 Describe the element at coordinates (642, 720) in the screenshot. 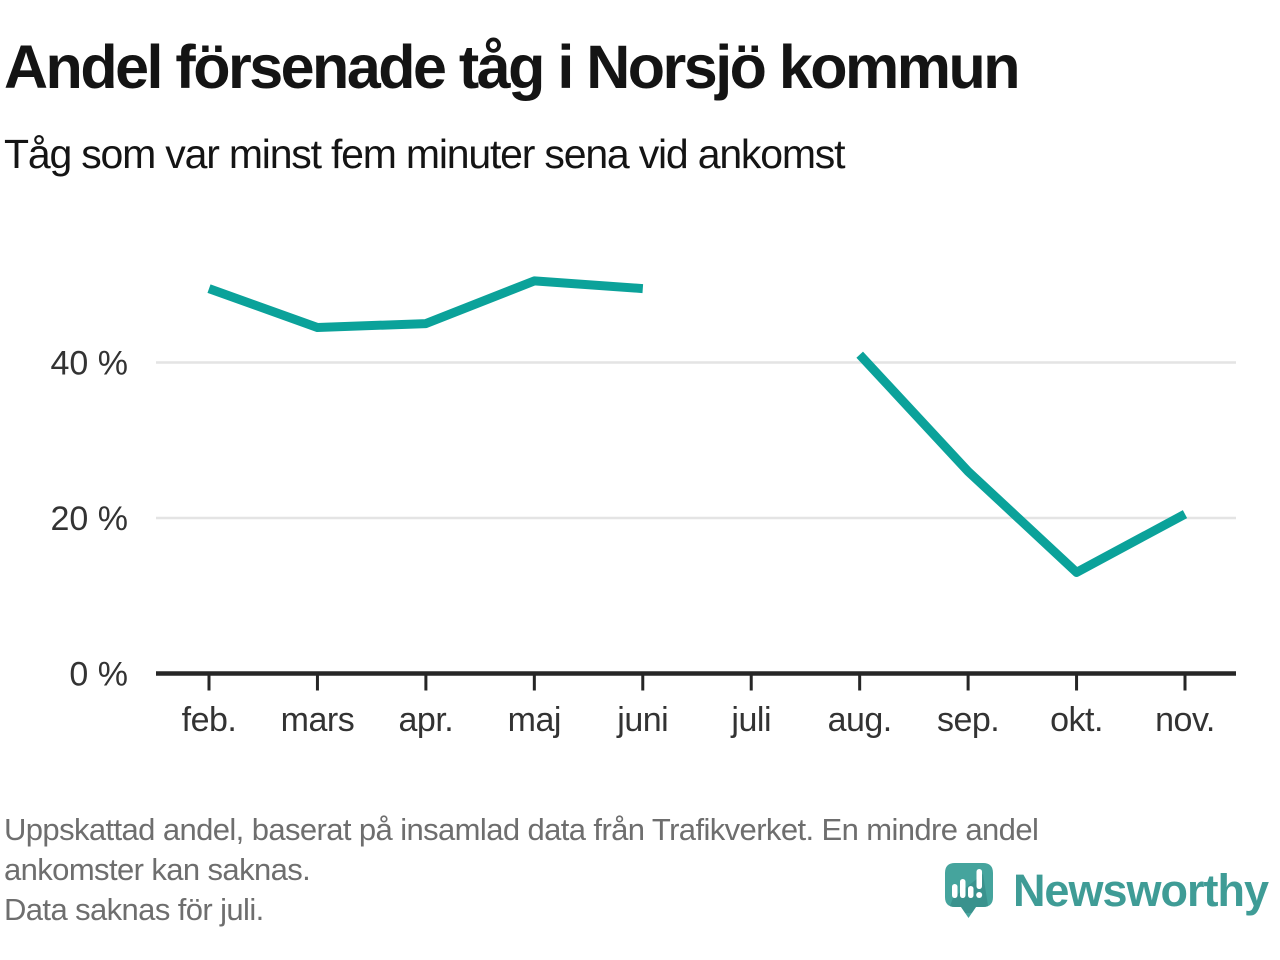

I see `x-axis-label-juni: juni` at that location.